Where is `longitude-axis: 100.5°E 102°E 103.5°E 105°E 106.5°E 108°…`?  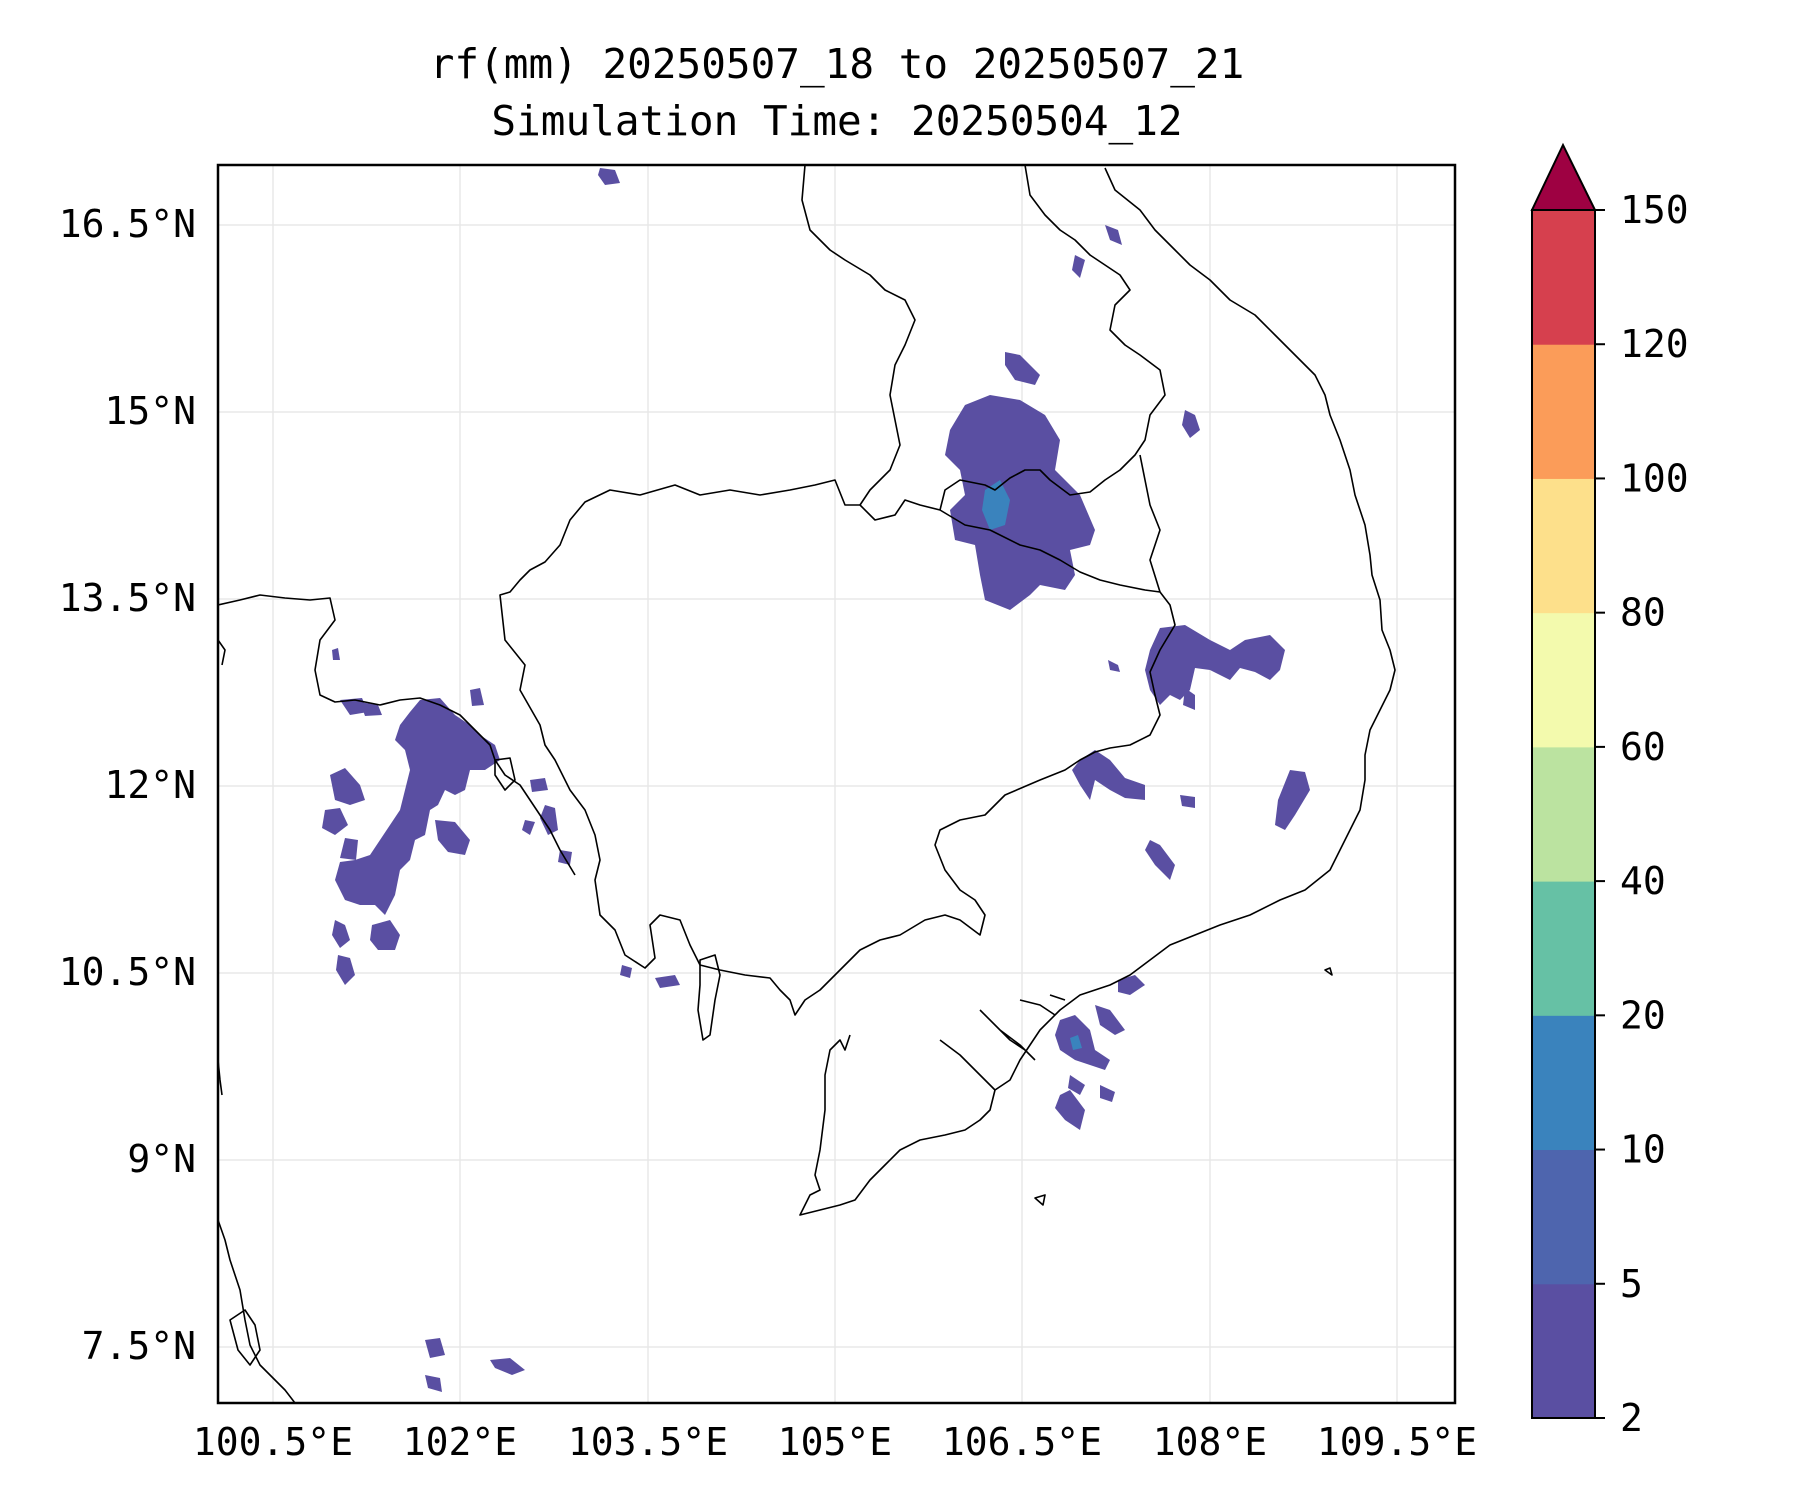
longitude-axis: 100.5°E 102°E 103.5°E 105°E 106.5°E 108°… is located at coordinates (835, 1442).